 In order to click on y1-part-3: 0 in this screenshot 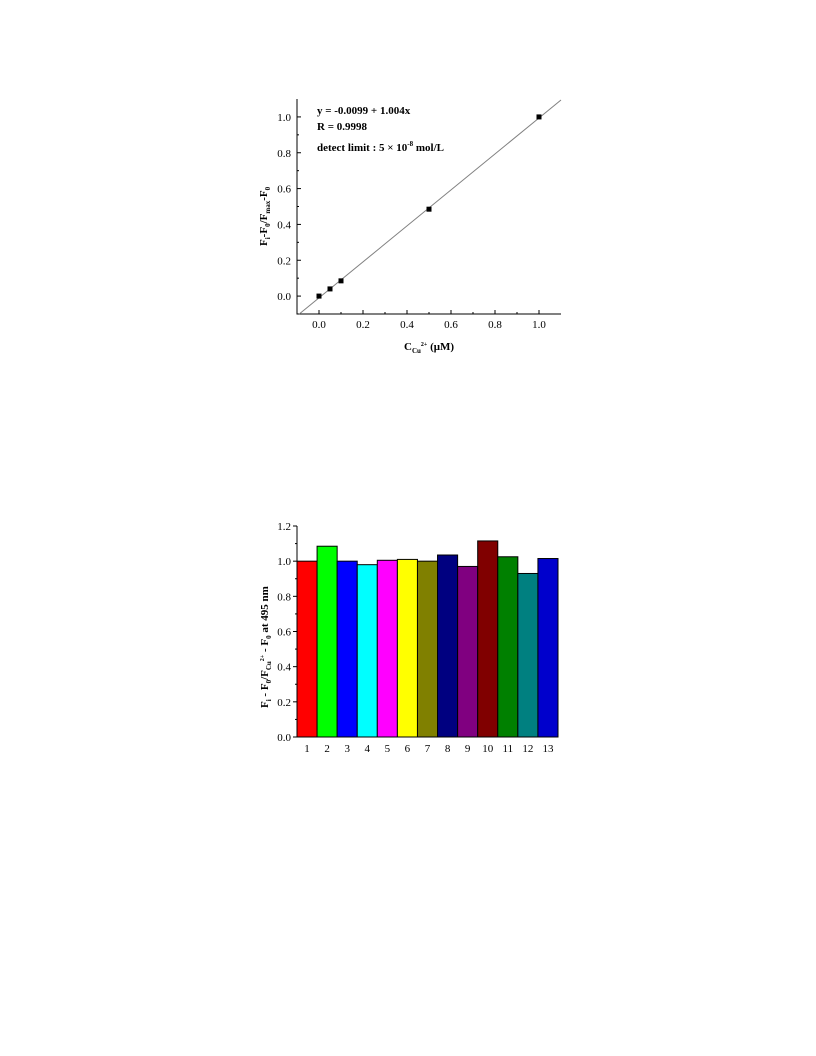, I will do `click(268, 225)`.